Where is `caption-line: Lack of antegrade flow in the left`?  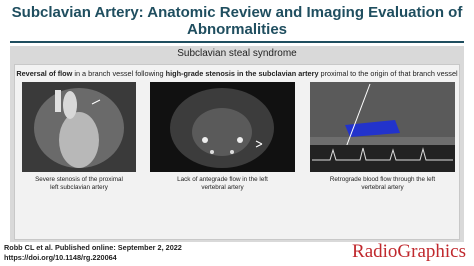
caption-line: Lack of antegrade flow in the left is located at coordinates (222, 179).